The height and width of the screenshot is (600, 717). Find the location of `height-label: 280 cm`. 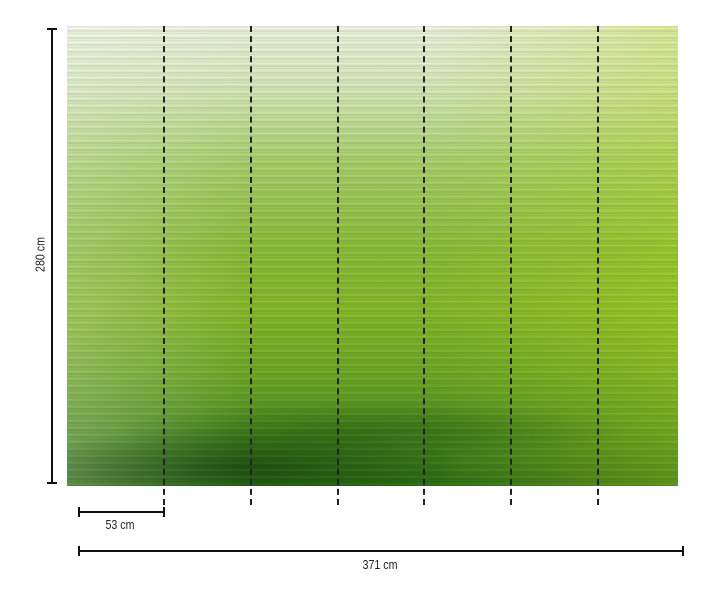

height-label: 280 cm is located at coordinates (40, 254).